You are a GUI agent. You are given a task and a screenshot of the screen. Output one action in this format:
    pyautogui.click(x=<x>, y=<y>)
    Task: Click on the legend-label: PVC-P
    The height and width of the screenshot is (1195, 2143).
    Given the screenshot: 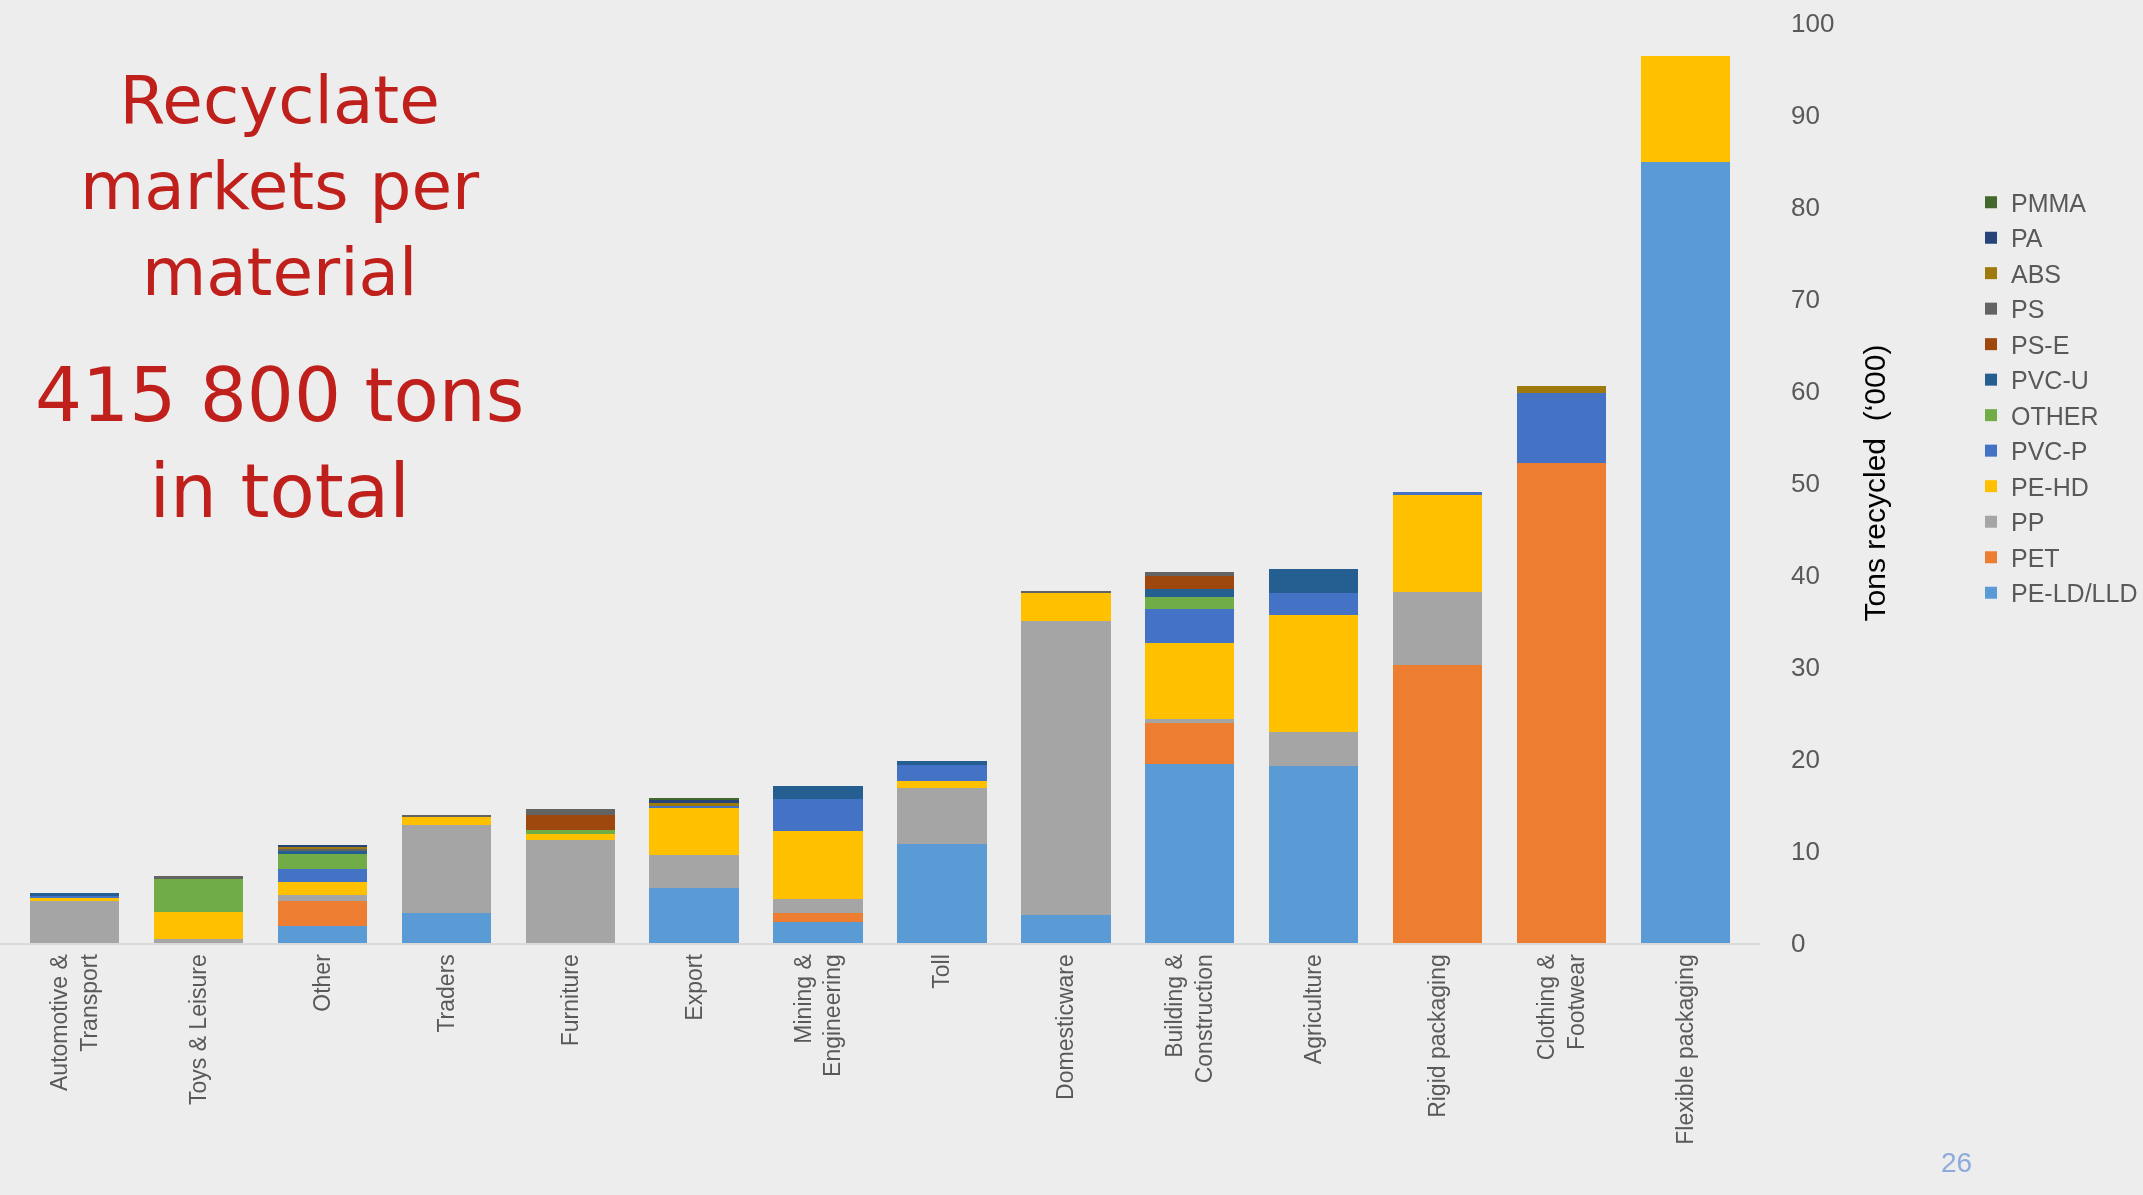 What is the action you would take?
    pyautogui.click(x=2049, y=451)
    